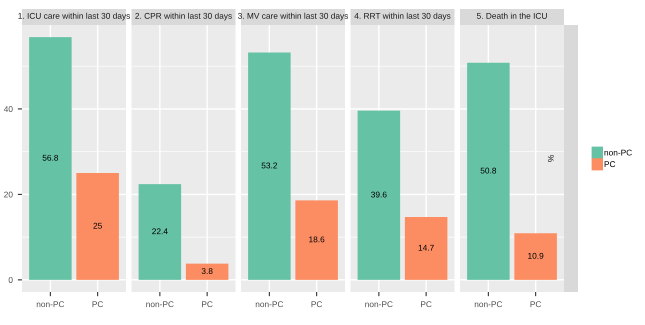 The width and height of the screenshot is (645, 325). What do you see at coordinates (426, 247) in the screenshot?
I see `data-label: 14.7` at bounding box center [426, 247].